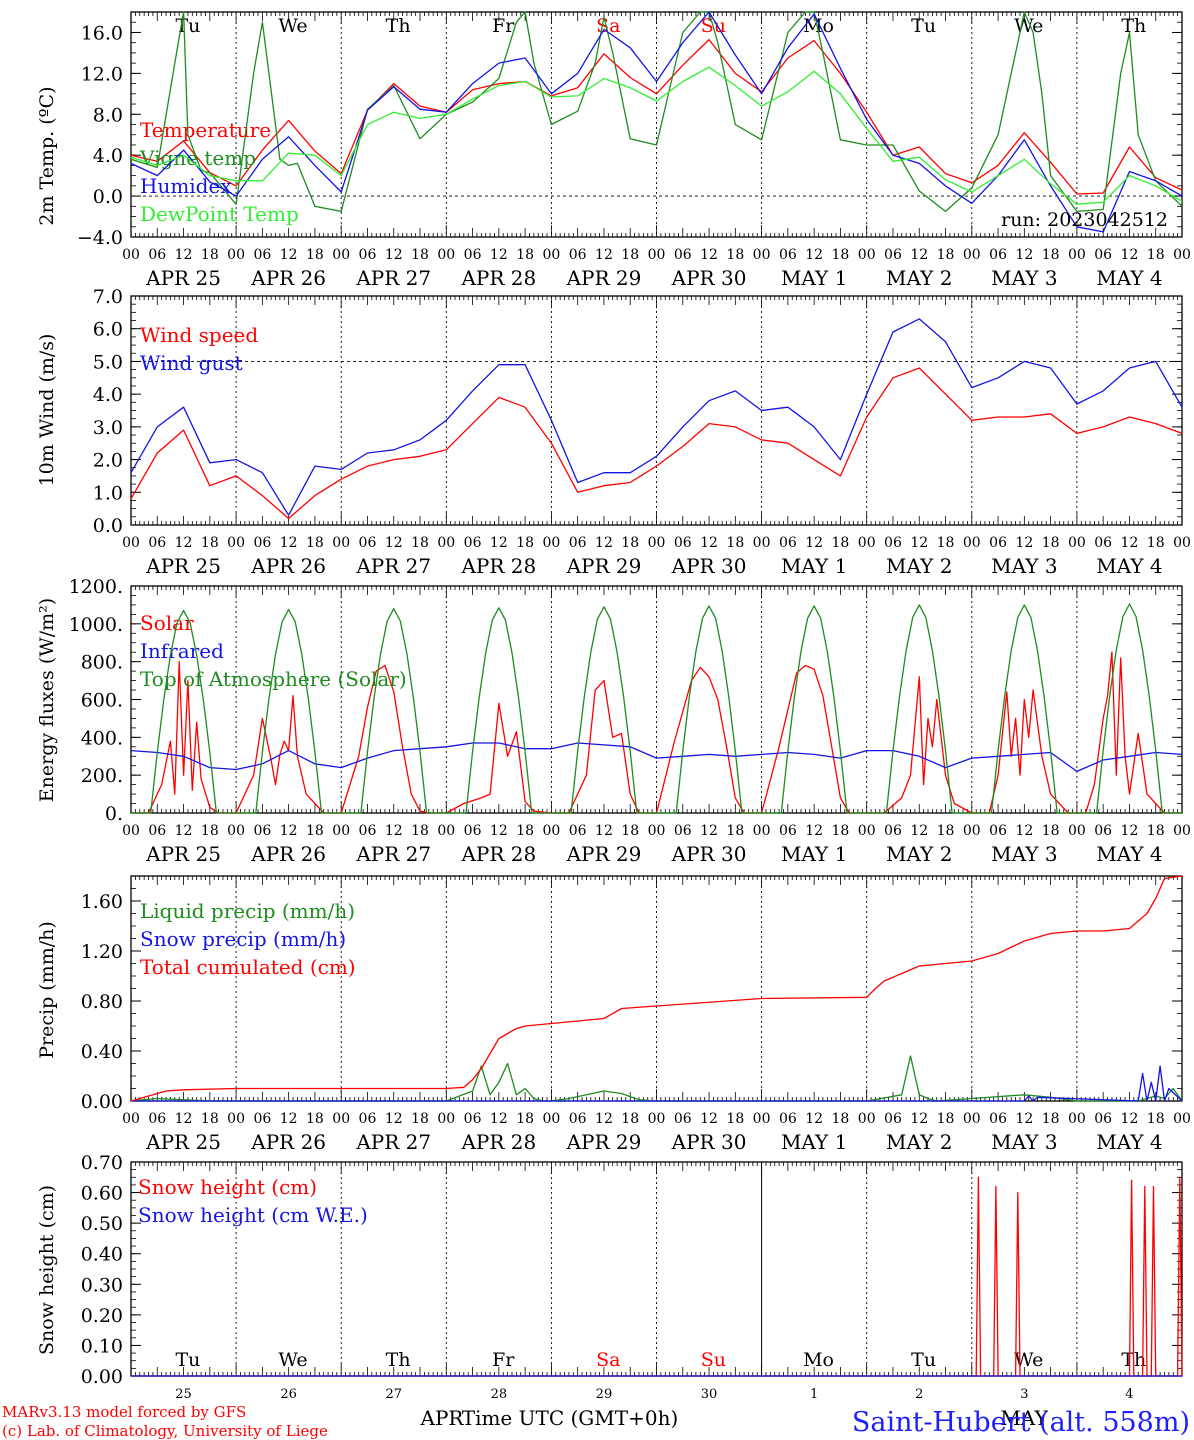 The width and height of the screenshot is (1194, 1440). Describe the element at coordinates (102, 1316) in the screenshot. I see `y-tick-label: 0.20` at that location.